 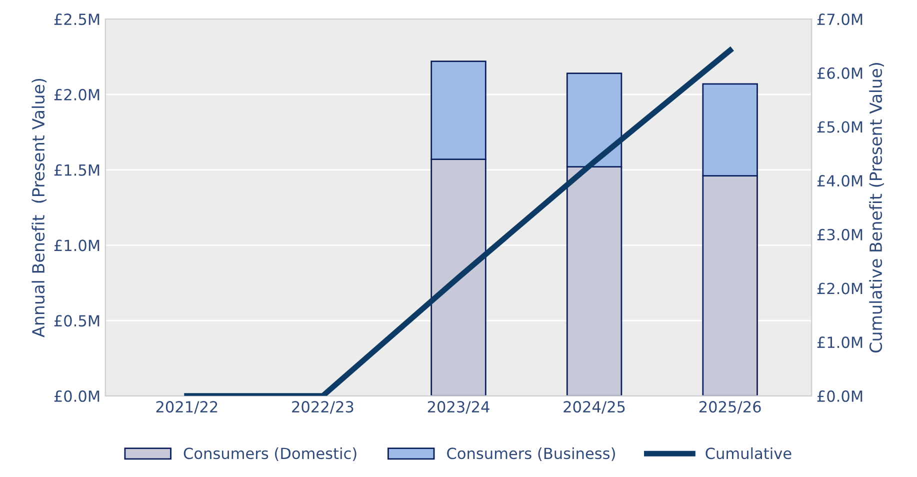 I want to click on y2-tick-label: £1.0M, so click(x=839, y=342).